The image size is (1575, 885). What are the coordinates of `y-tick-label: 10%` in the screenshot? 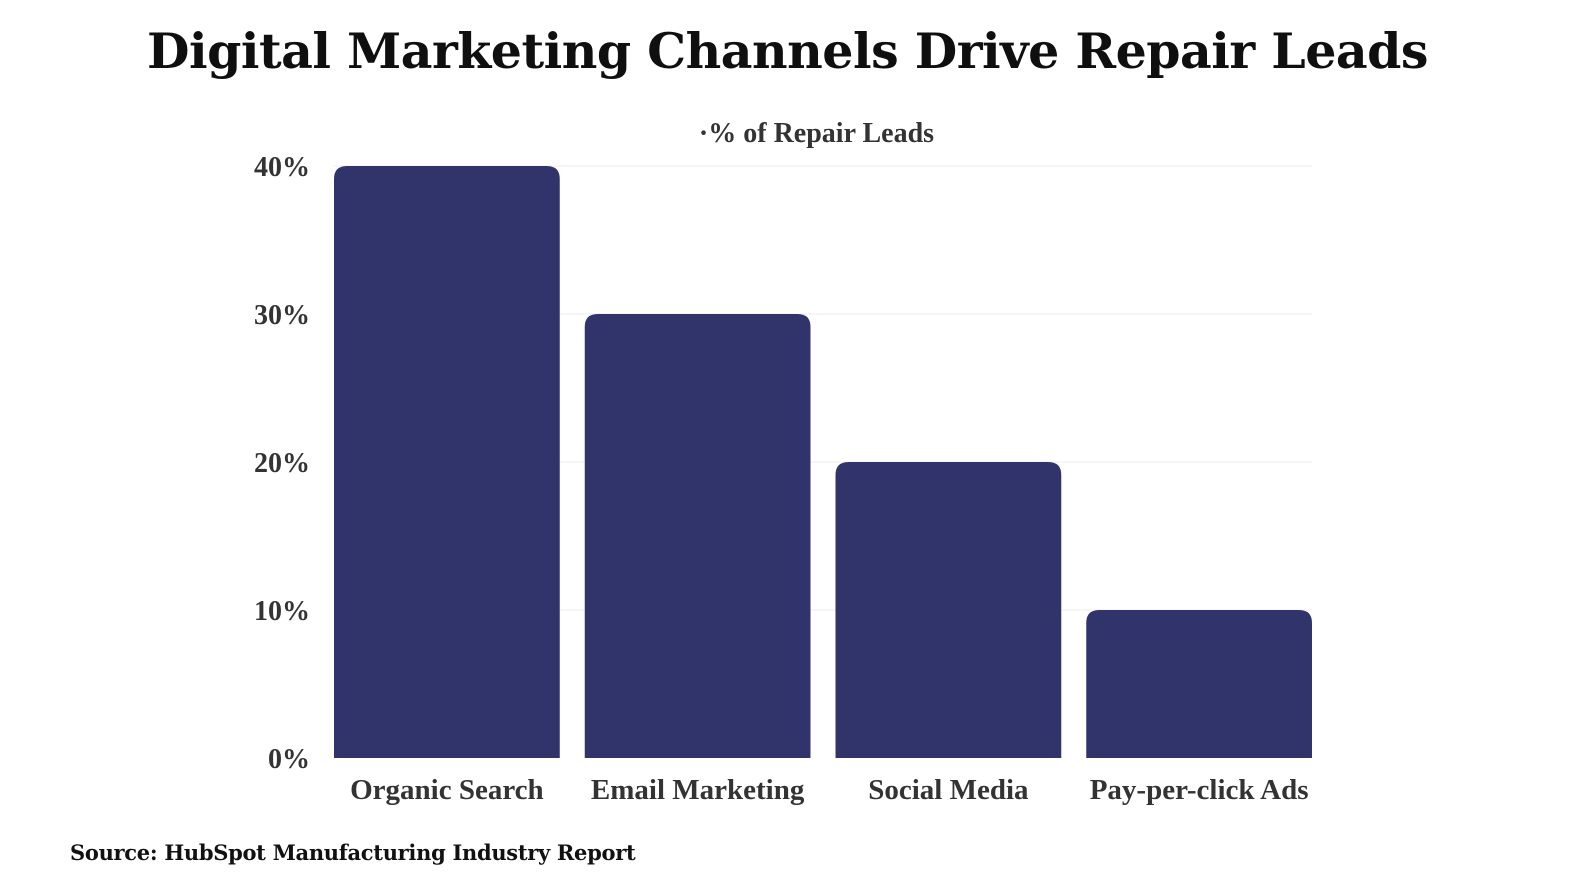 It's located at (282, 611).